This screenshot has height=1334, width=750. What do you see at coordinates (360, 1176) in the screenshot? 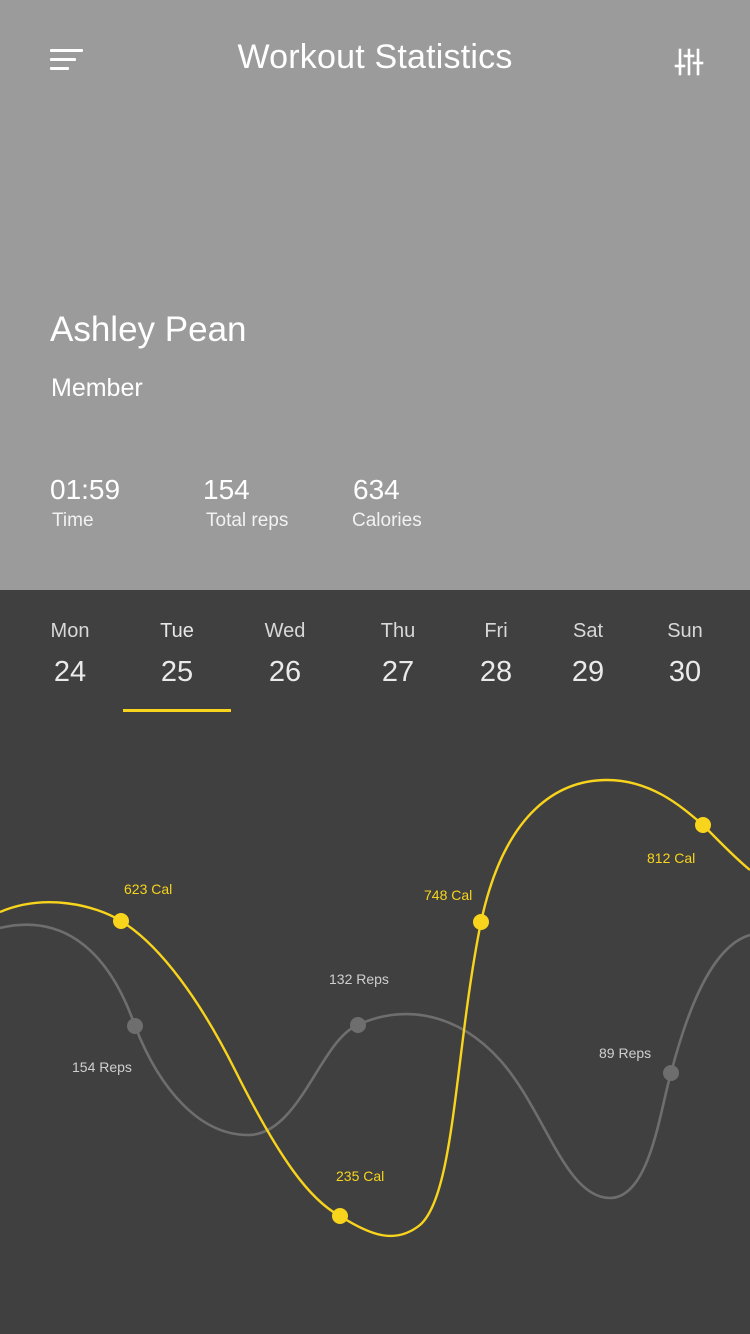
I see `calories-label: 235 Cal` at bounding box center [360, 1176].